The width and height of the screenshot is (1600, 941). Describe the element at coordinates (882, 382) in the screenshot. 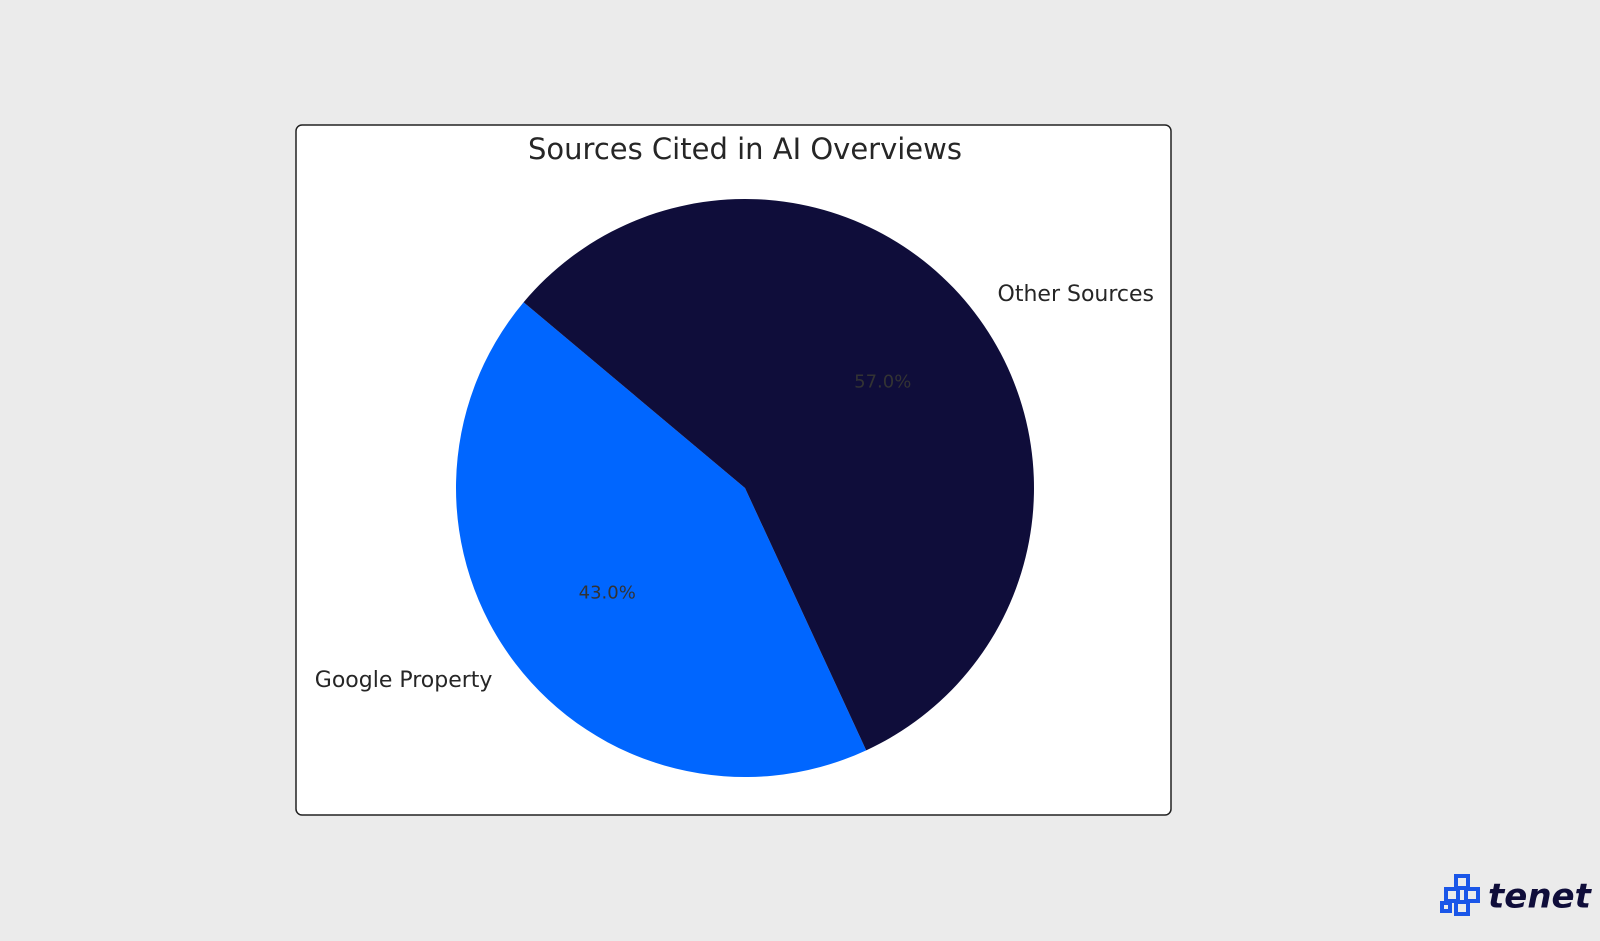

I see `value-label: 57.0%` at that location.